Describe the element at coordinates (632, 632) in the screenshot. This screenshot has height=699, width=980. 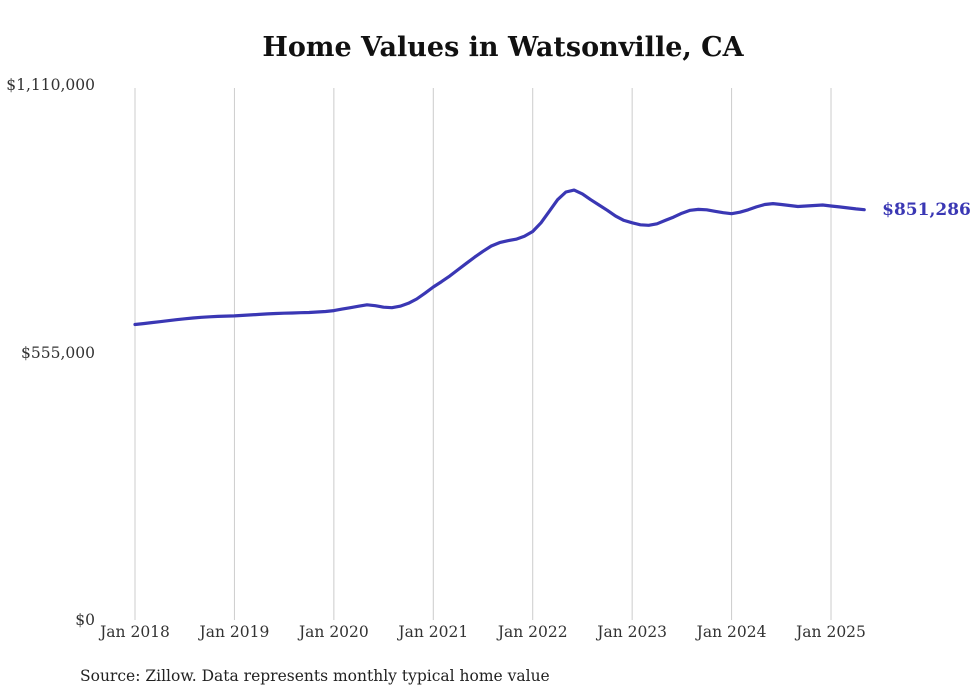
I see `x-axis-tick-label: Jan 2023` at that location.